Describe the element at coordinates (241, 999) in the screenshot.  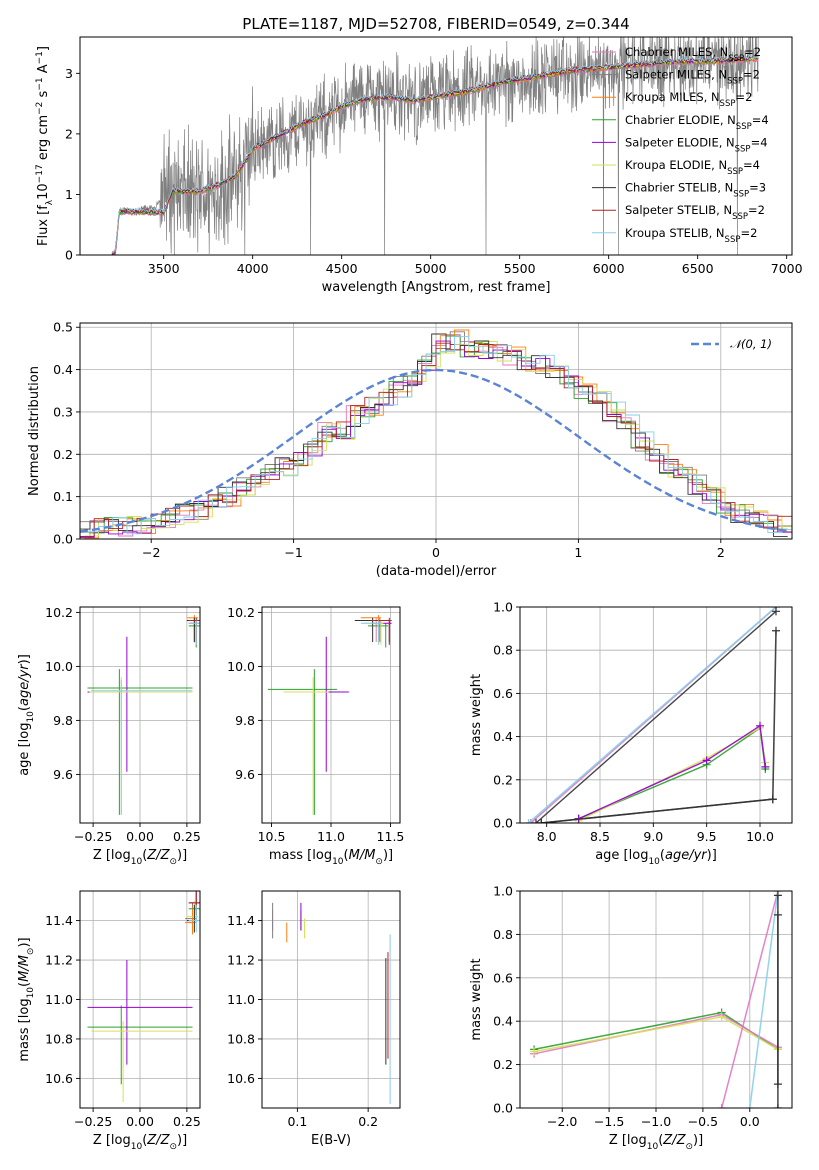
I see `mass-vs-ebv-ytick-label-2: 11.0` at that location.